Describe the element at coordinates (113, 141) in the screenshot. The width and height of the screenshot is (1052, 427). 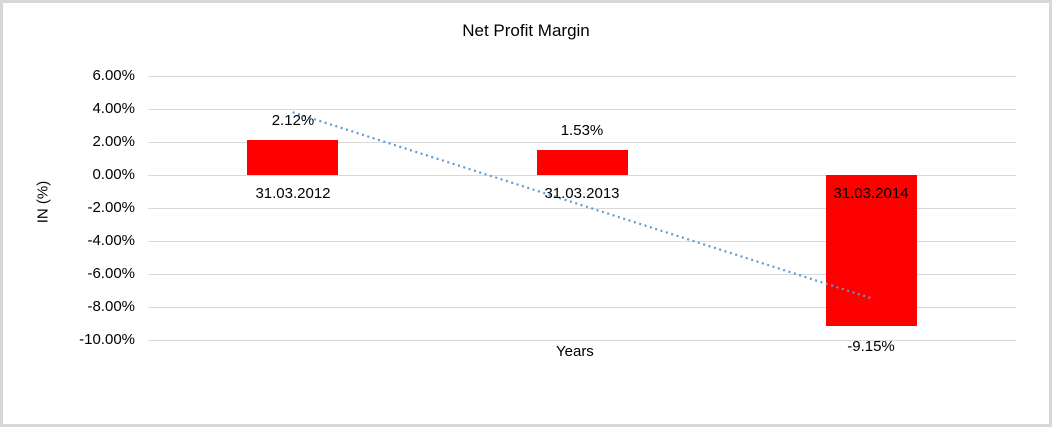
I see `y-tick-label: 2.00%` at that location.